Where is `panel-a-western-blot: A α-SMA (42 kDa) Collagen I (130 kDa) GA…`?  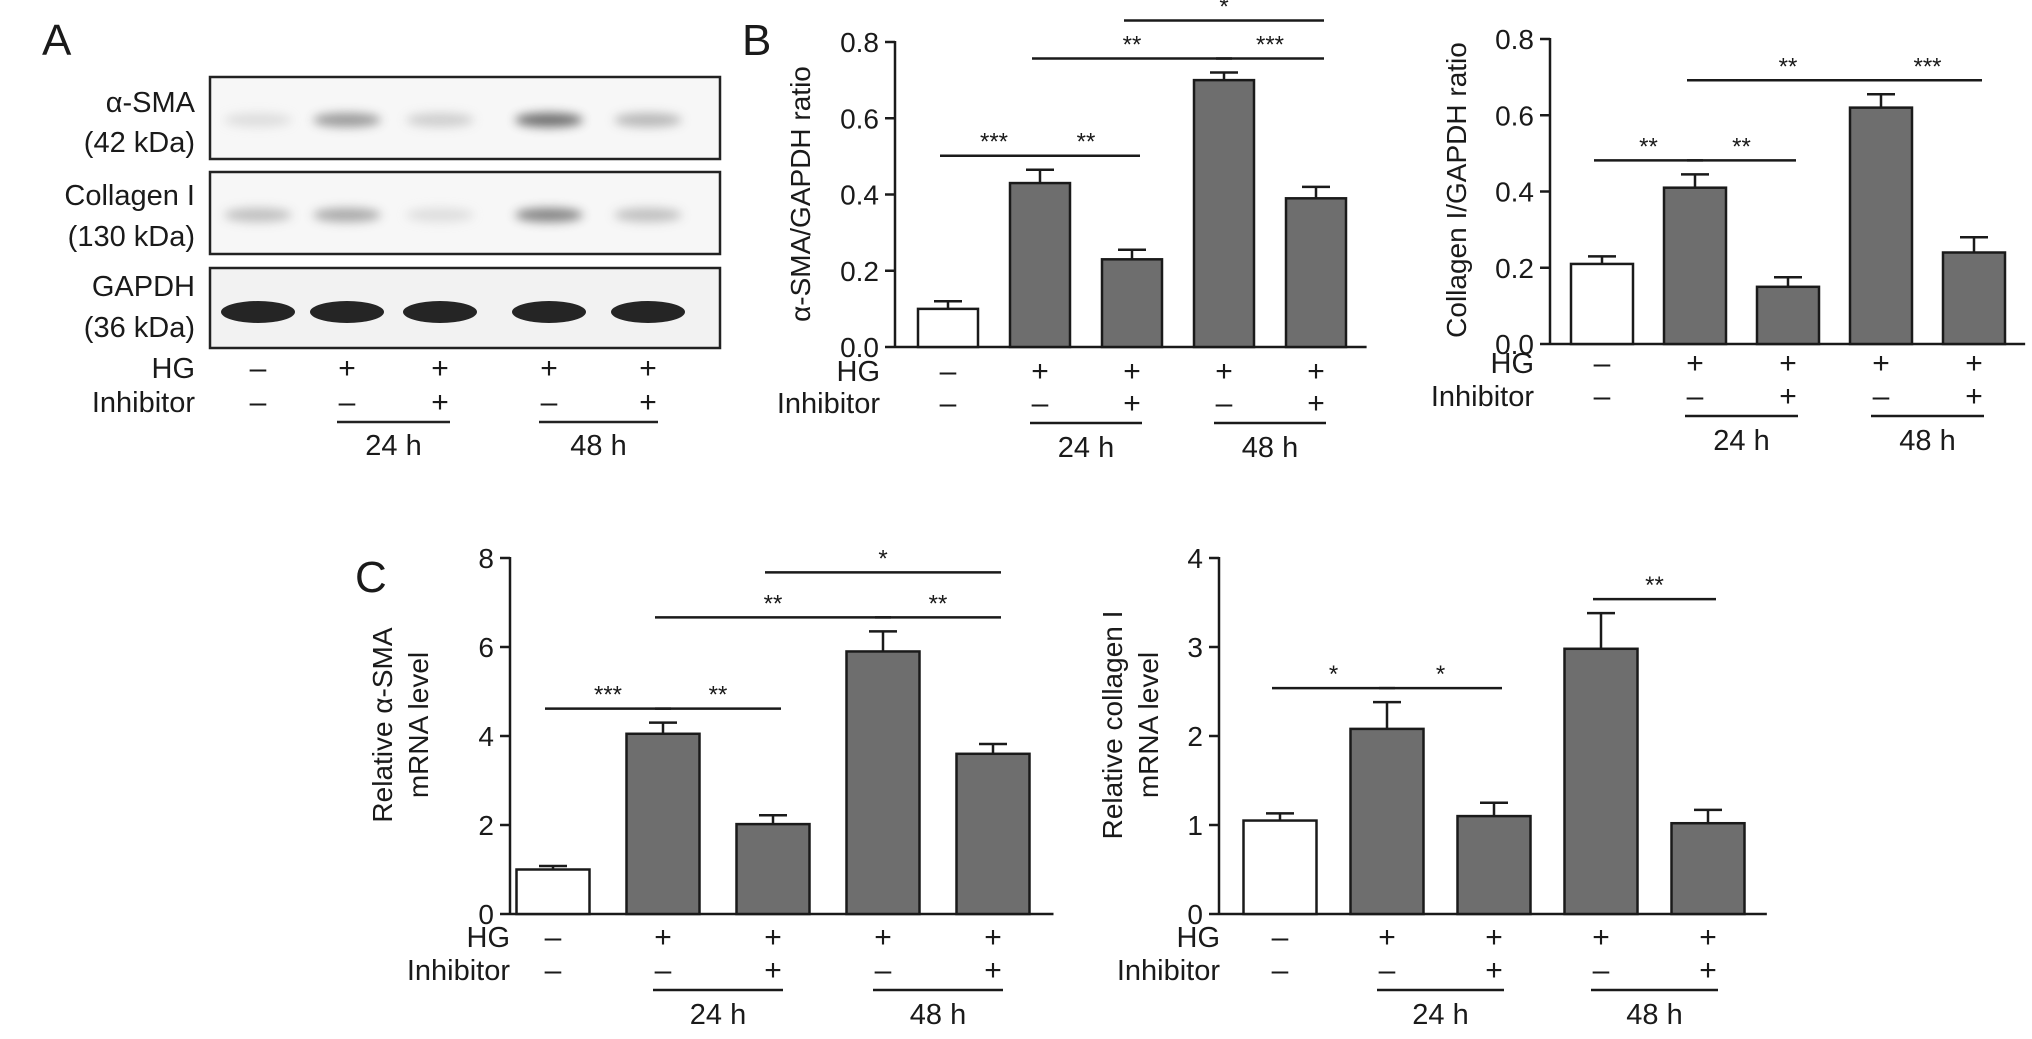
panel-a-western-blot: A α-SMA (42 kDa) Collagen I (130 kDa) GA… is located at coordinates (382, 239).